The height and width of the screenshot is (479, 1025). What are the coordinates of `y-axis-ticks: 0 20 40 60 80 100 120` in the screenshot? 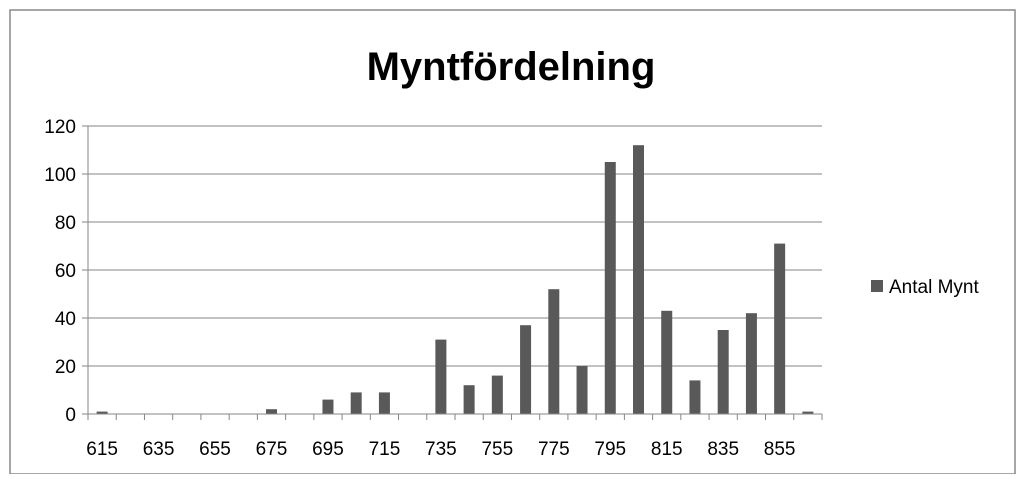 It's located at (66, 271).